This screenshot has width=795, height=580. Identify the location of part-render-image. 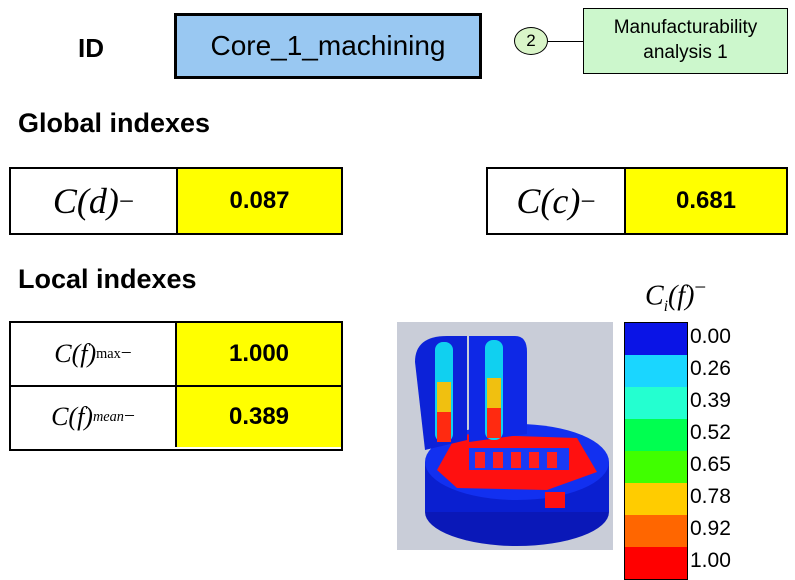
(505, 436).